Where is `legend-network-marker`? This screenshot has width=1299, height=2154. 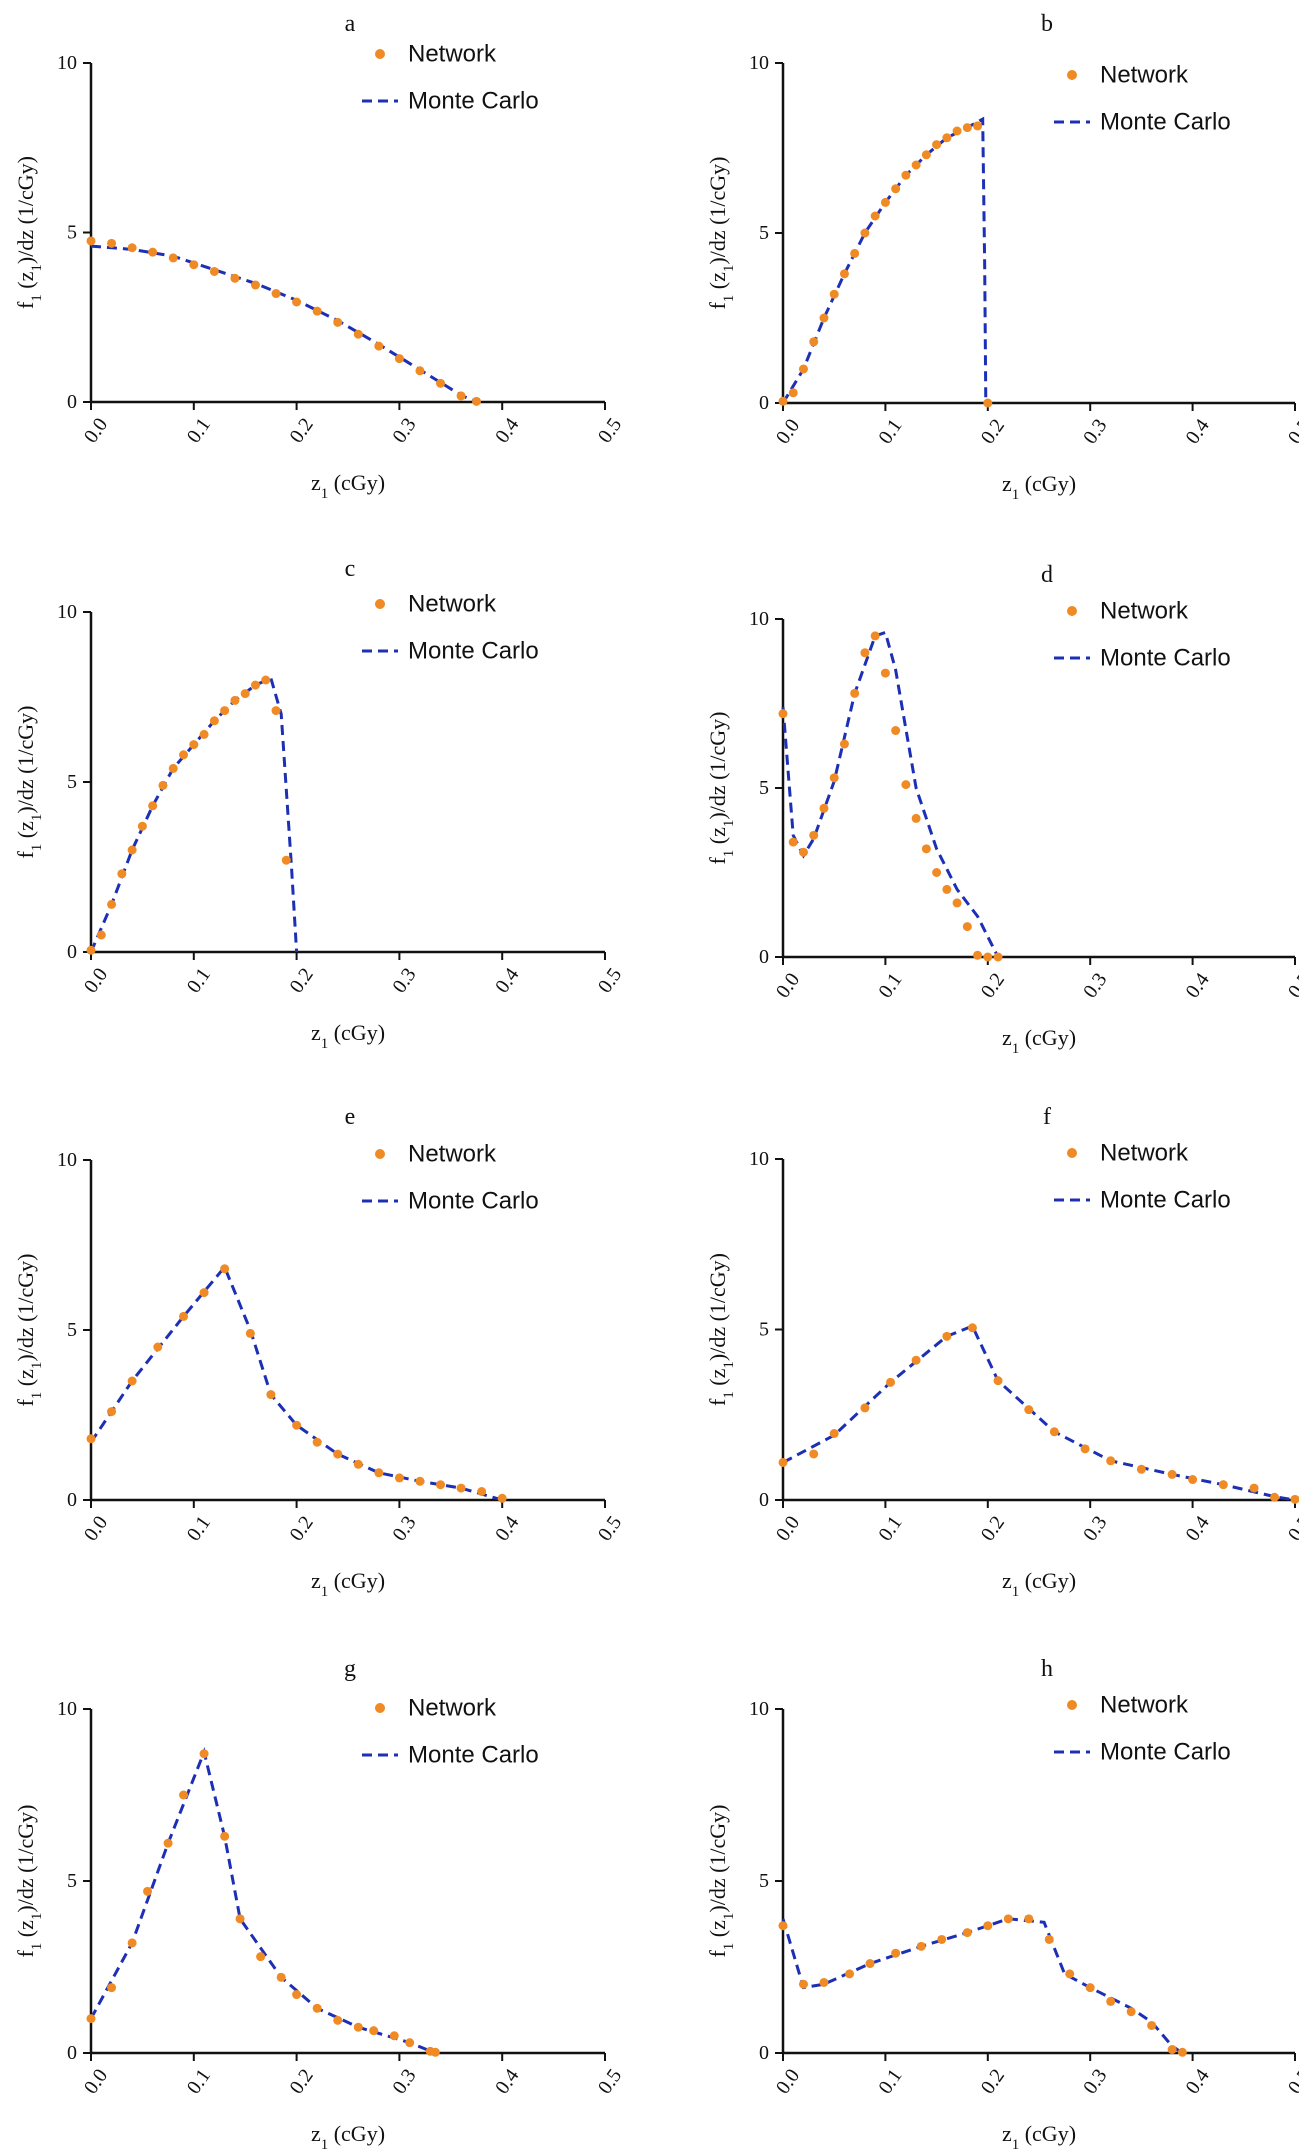 legend-network-marker is located at coordinates (380, 1708).